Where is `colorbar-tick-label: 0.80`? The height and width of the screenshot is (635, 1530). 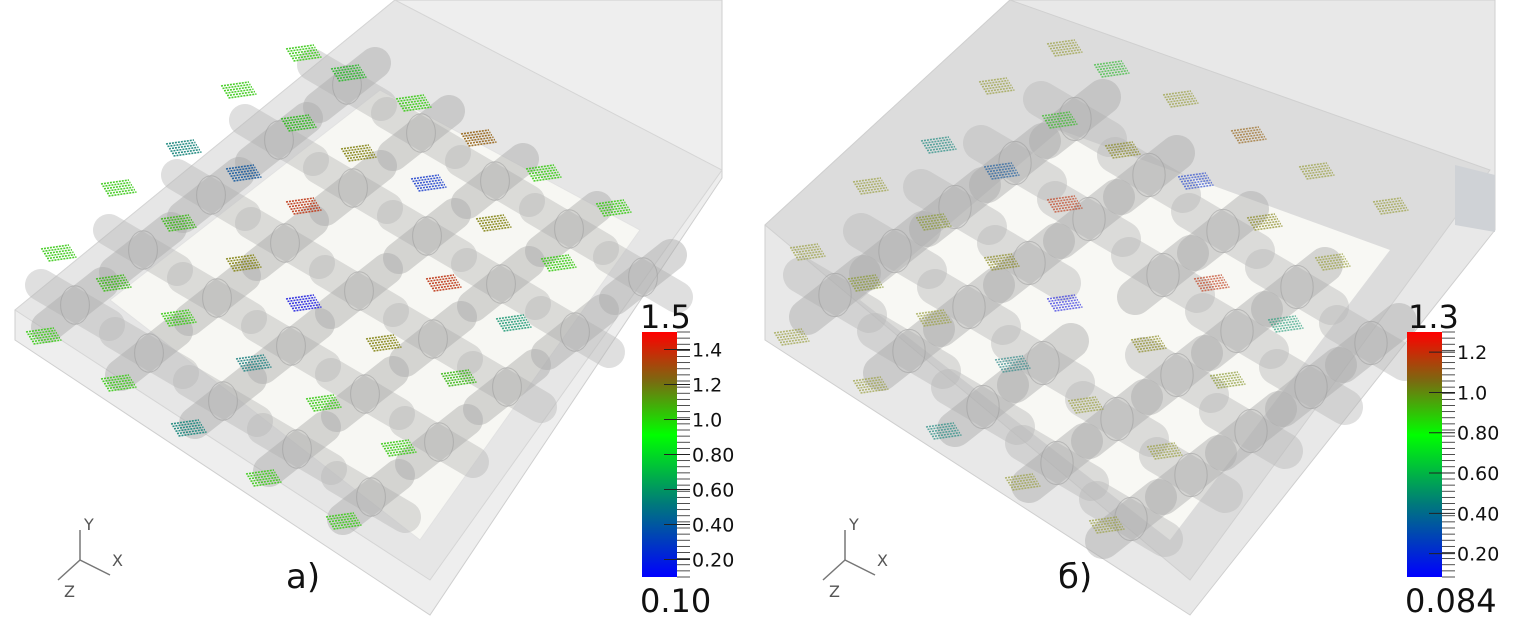
colorbar-tick-label: 0.80 is located at coordinates (1478, 434).